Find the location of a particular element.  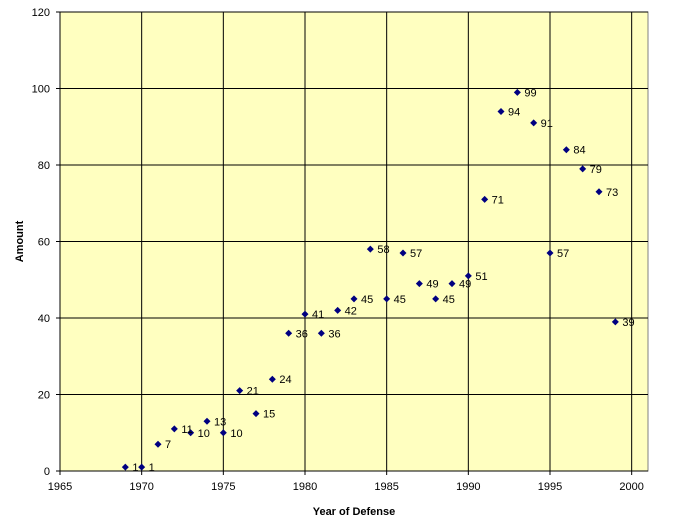

y-tick-label: 80 is located at coordinates (44, 166).